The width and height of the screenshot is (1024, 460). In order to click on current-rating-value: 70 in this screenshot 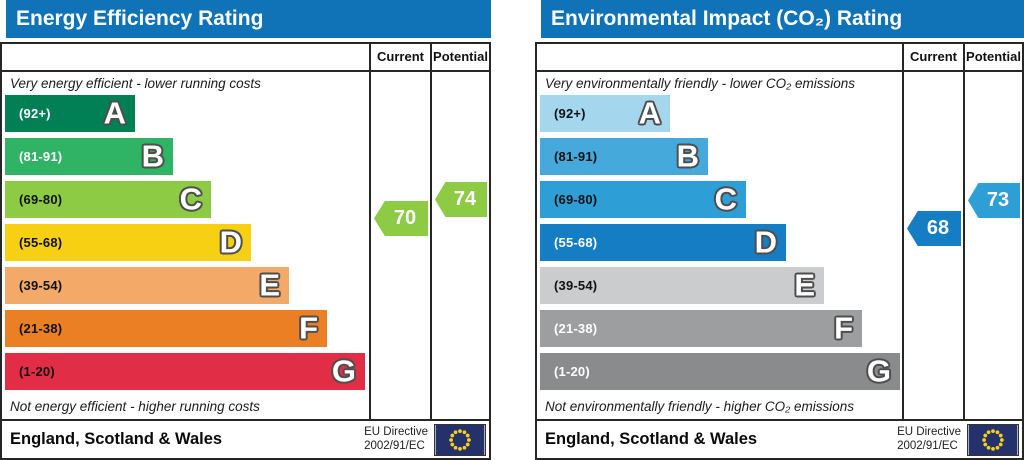, I will do `click(405, 218)`.